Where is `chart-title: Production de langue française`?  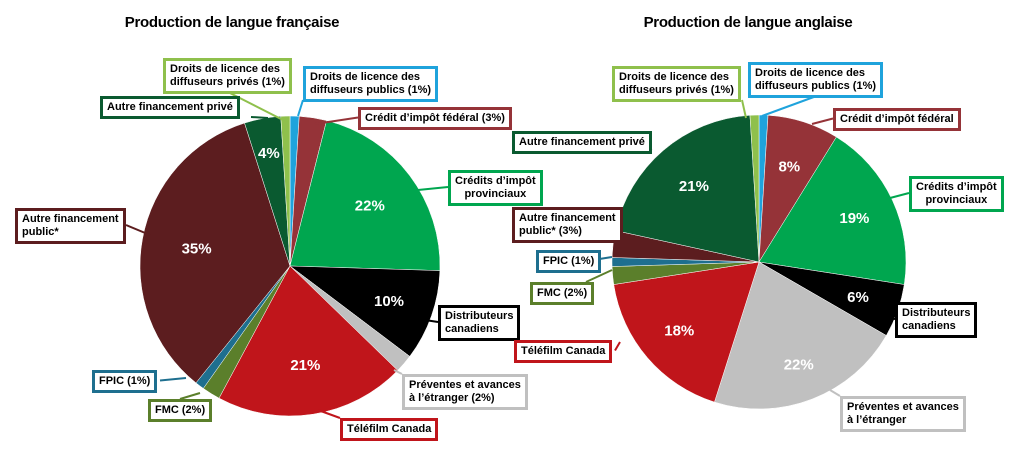 chart-title: Production de langue française is located at coordinates (232, 22).